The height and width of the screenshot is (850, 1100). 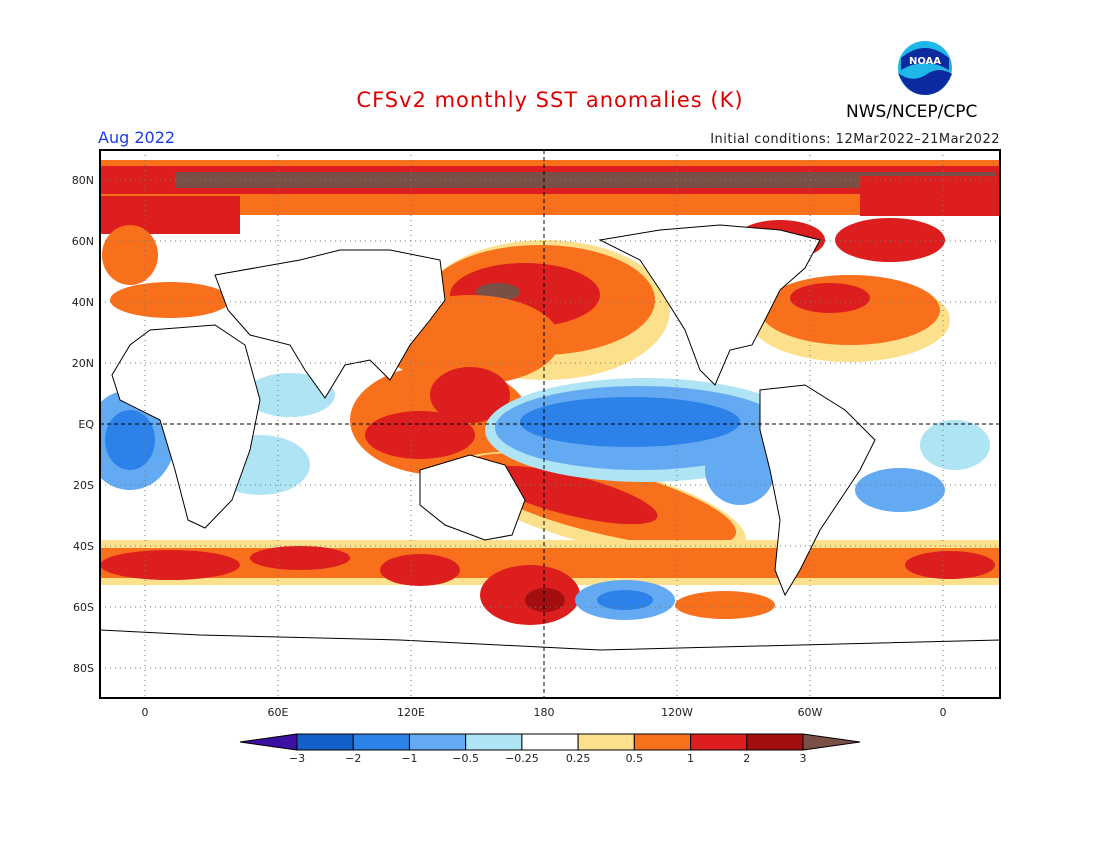 I want to click on north-america, so click(x=709, y=305).